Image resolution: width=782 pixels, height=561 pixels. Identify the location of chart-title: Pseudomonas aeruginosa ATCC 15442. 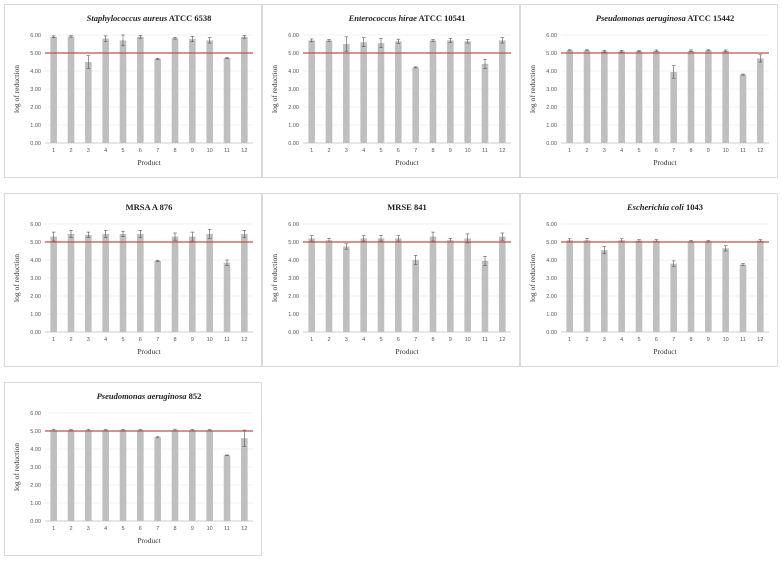
(665, 18).